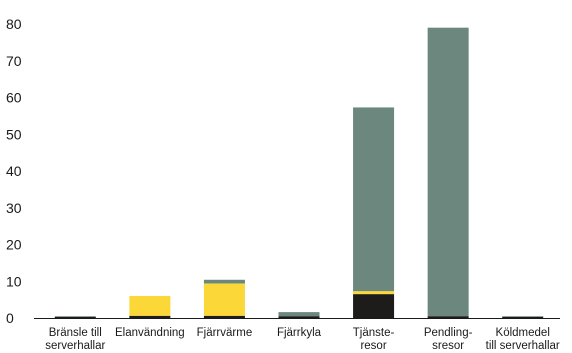 This screenshot has height=353, width=572. I want to click on y-tick-label: 80, so click(14, 24).